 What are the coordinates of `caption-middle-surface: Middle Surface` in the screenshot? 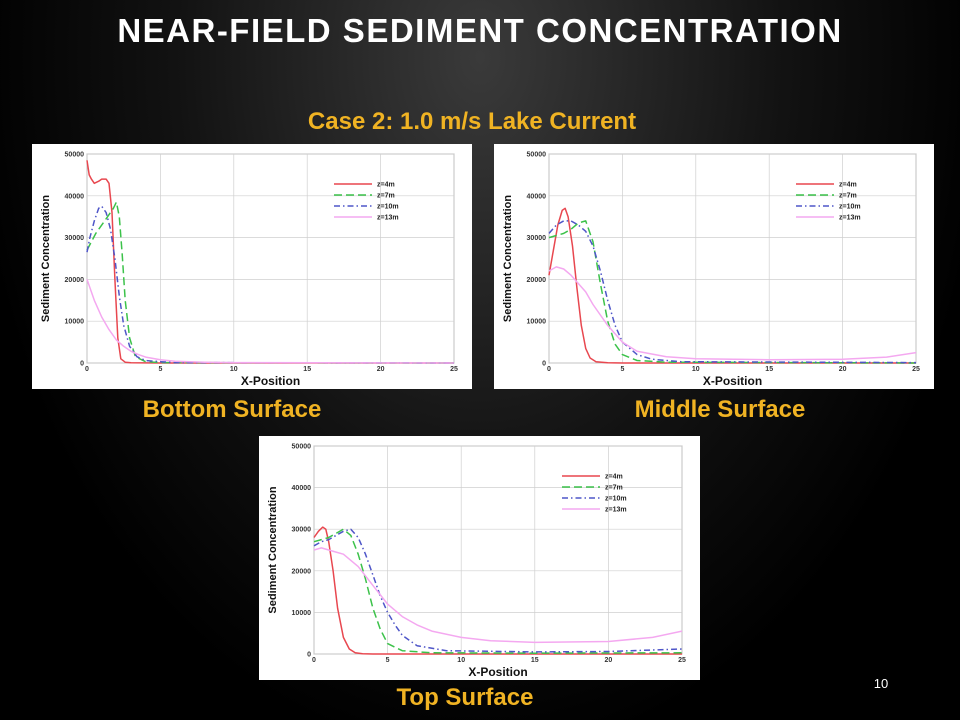 It's located at (720, 409).